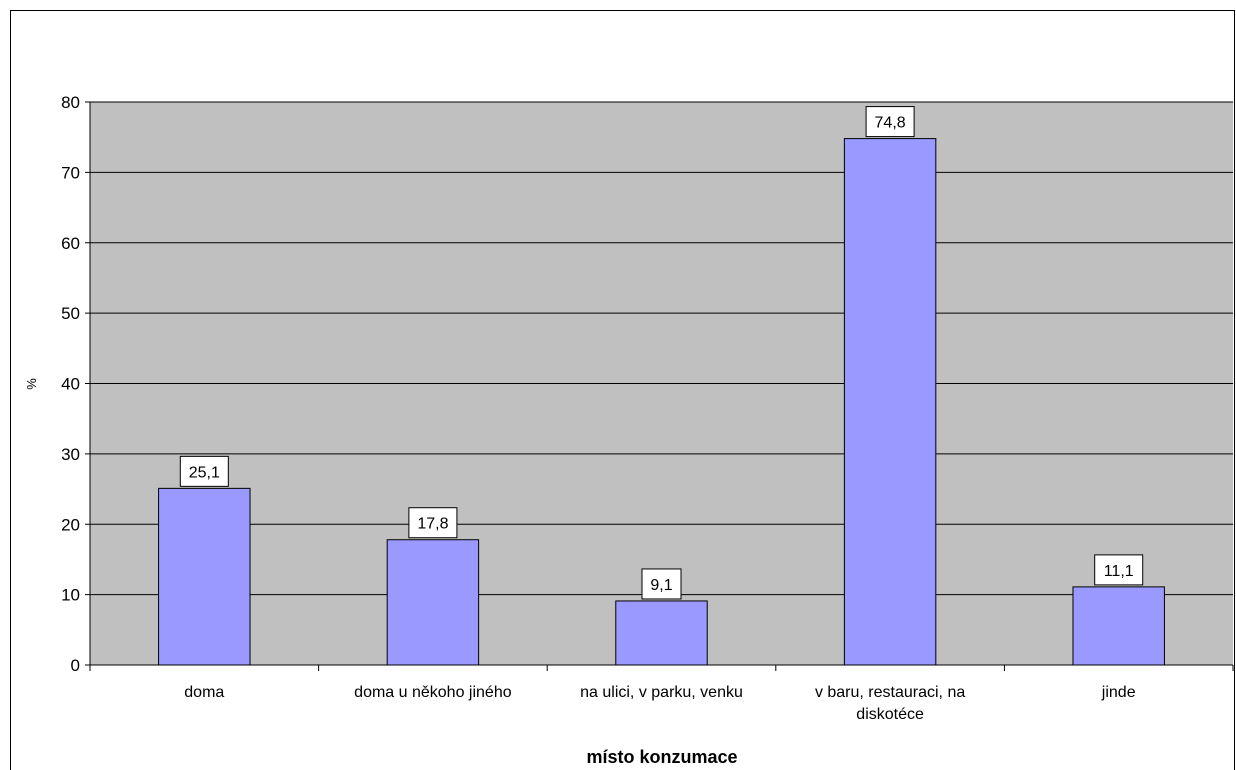 The height and width of the screenshot is (770, 1236). I want to click on y-axis-title: %, so click(31, 384).